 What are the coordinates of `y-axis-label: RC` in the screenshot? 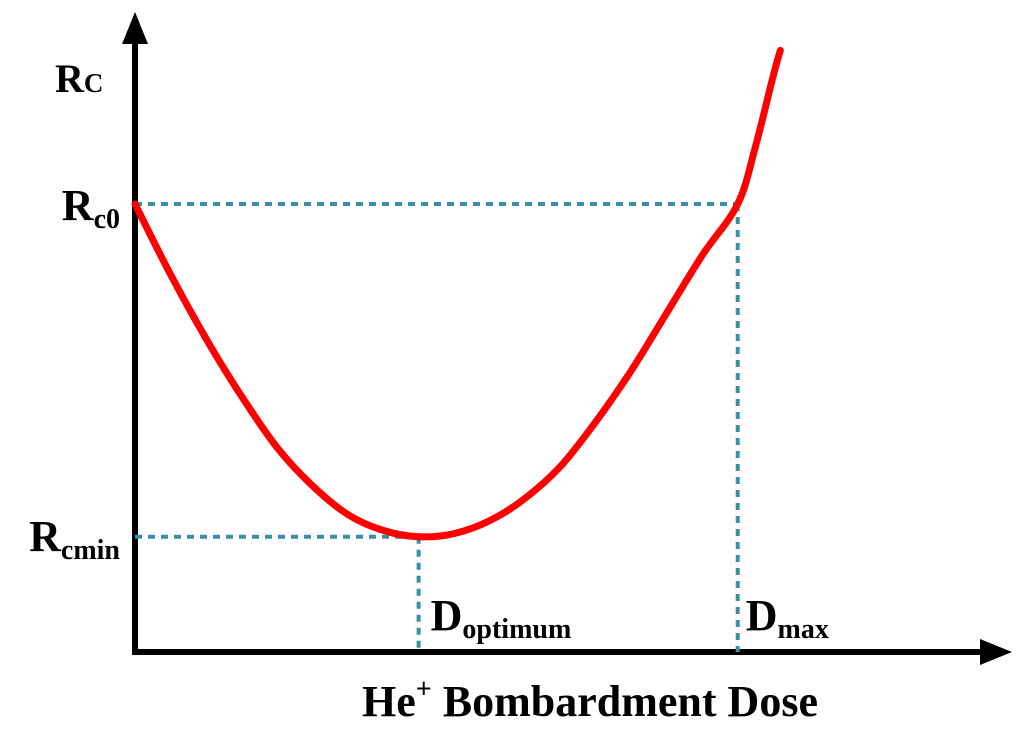 It's located at (79, 78).